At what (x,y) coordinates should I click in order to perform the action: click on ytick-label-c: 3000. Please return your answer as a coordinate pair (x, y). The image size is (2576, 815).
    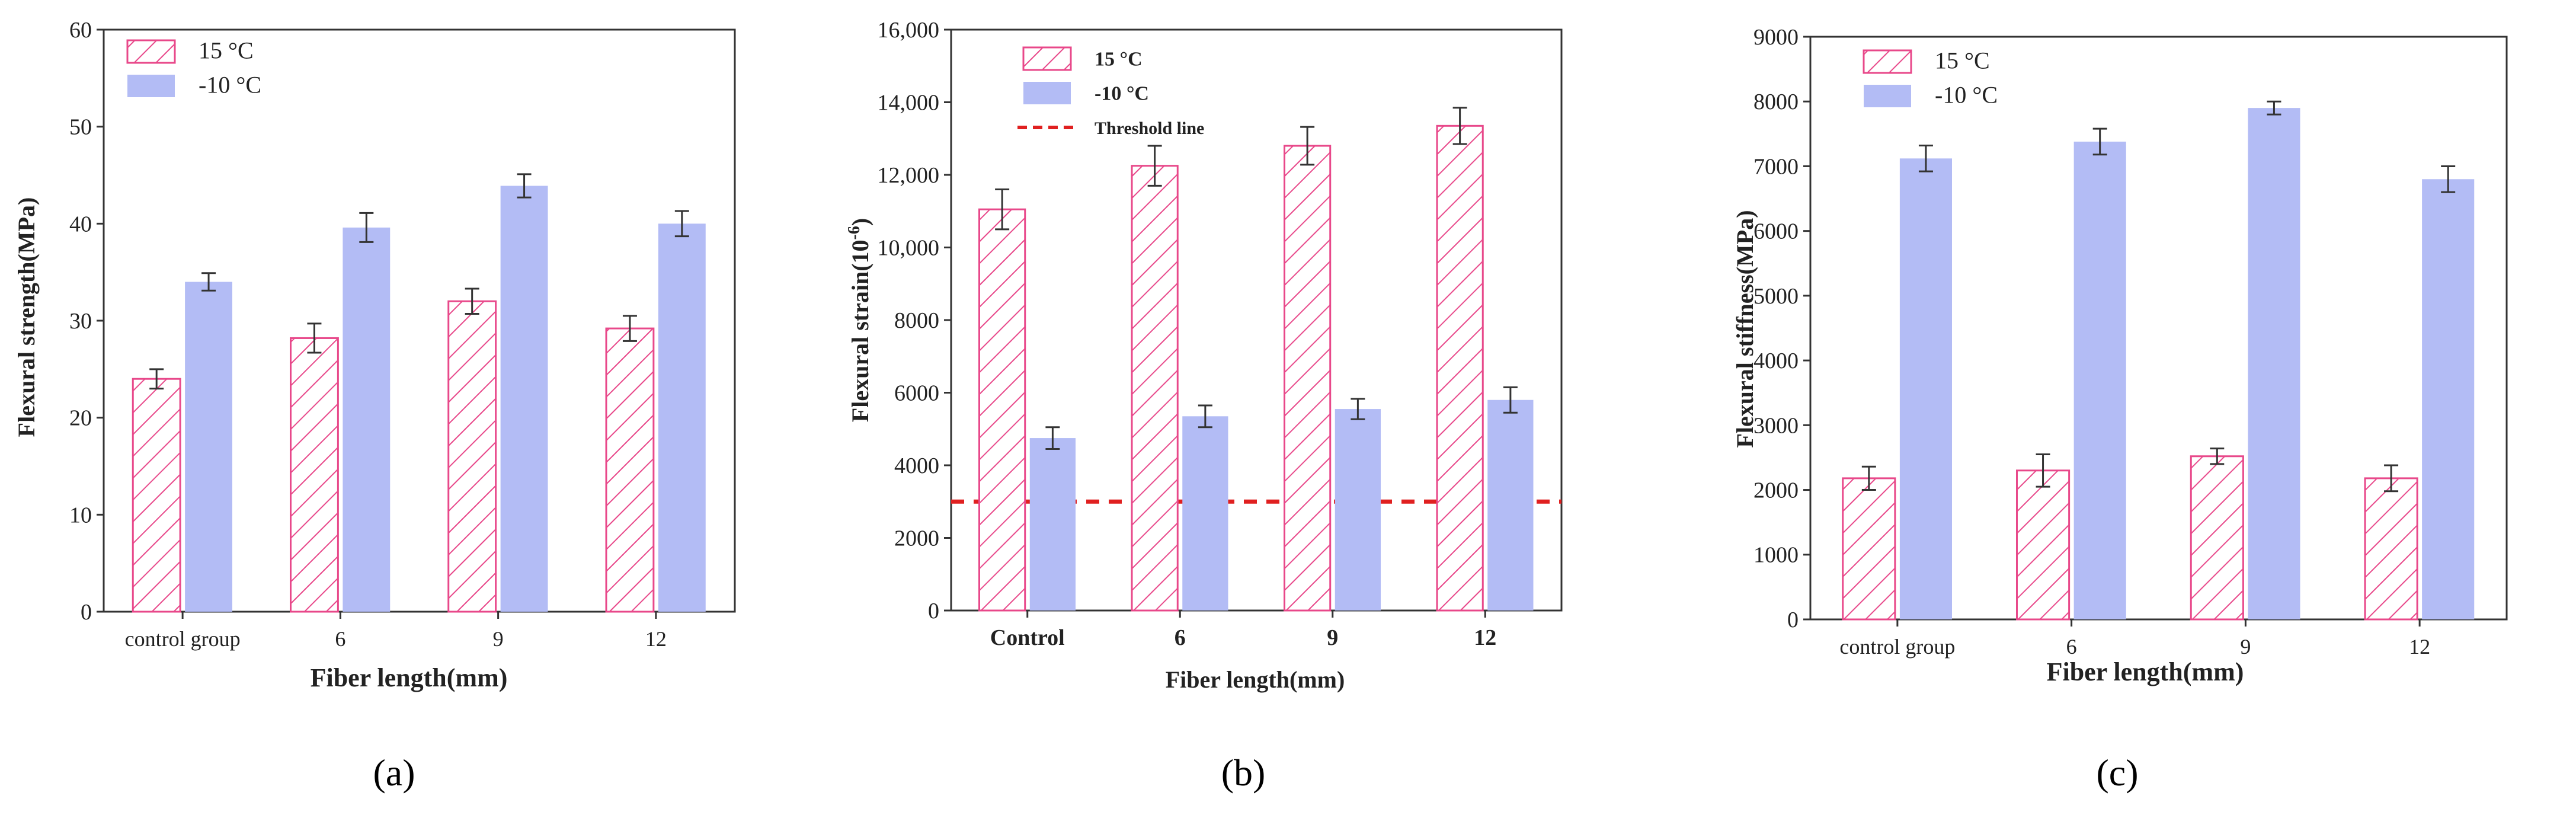
    Looking at the image, I should click on (1776, 426).